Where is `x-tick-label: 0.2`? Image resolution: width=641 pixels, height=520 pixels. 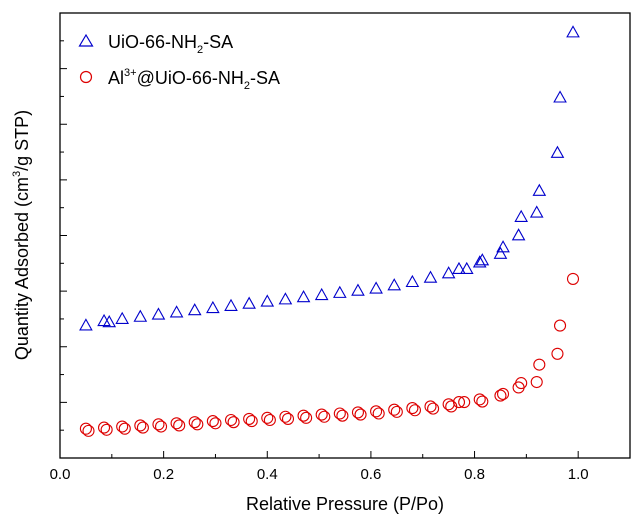
x-tick-label: 0.2 is located at coordinates (163, 474).